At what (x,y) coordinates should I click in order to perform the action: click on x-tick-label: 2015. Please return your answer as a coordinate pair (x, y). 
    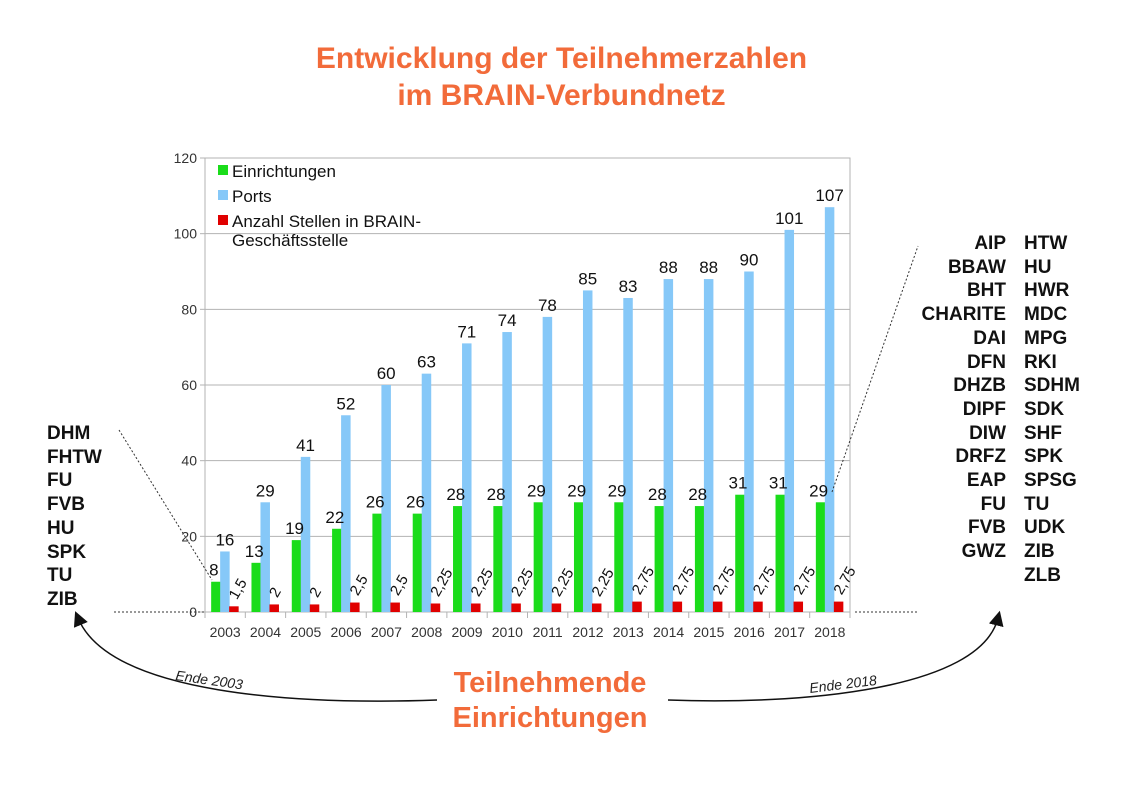
    Looking at the image, I should click on (708, 632).